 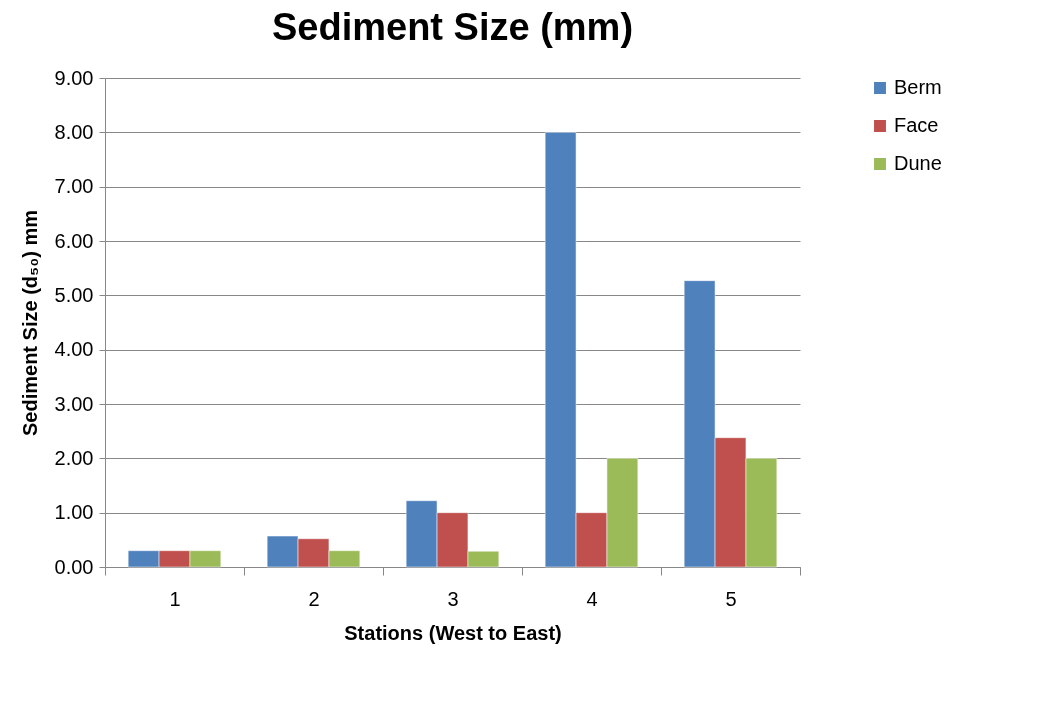 I want to click on x-tick-label: 2, so click(x=314, y=598).